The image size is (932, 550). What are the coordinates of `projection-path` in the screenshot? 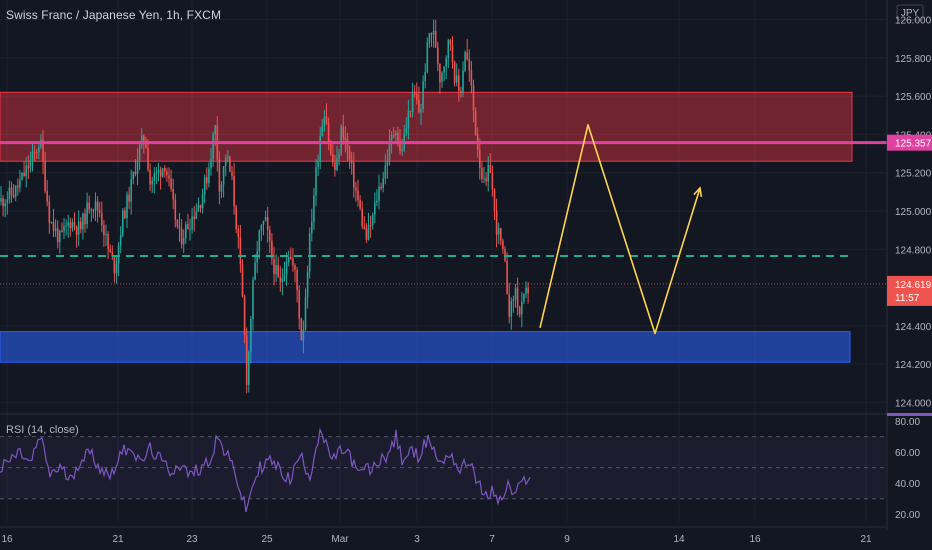 It's located at (620, 229).